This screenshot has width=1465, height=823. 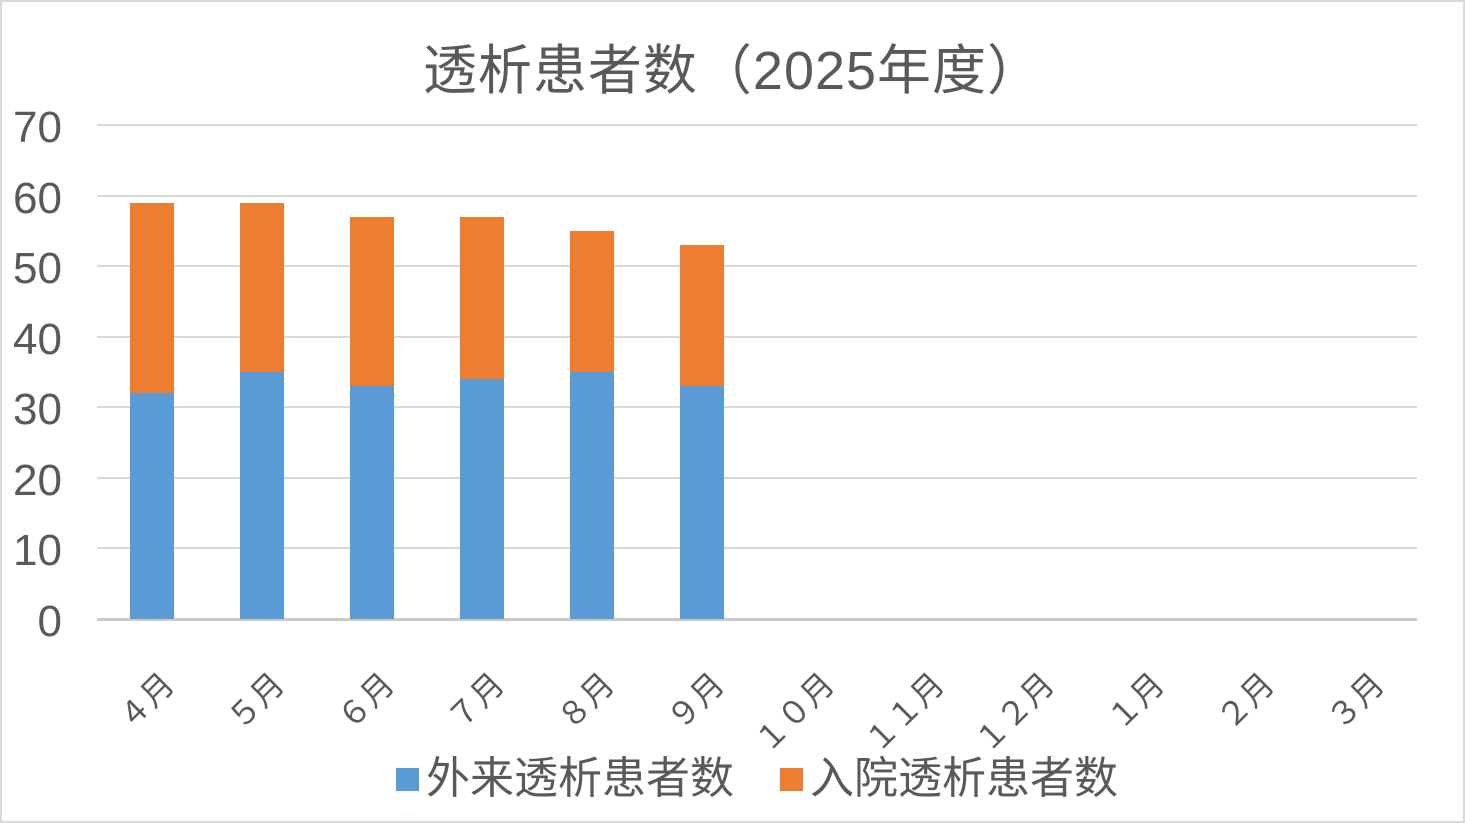 I want to click on legend-label: 入院透析患者数, so click(x=964, y=778).